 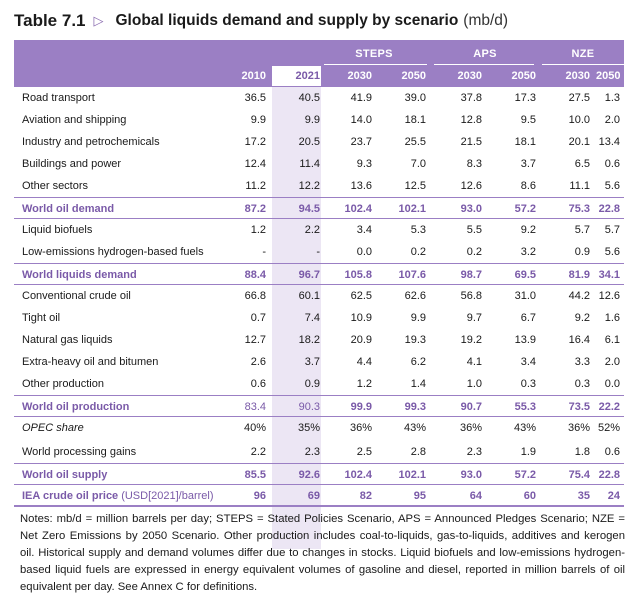 What do you see at coordinates (471, 475) in the screenshot?
I see `cell-value: 93.0` at bounding box center [471, 475].